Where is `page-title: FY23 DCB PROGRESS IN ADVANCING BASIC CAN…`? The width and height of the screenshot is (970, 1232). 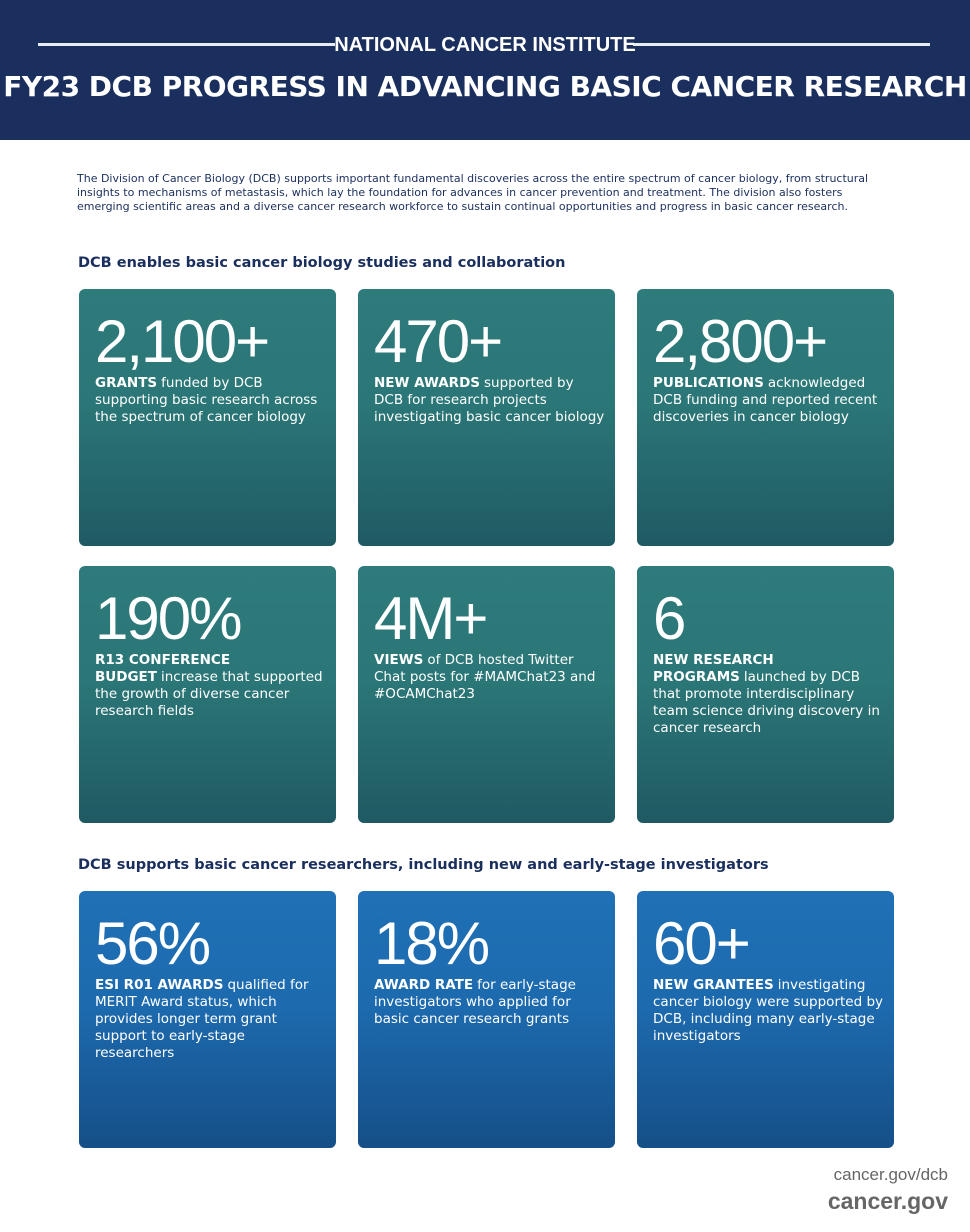 page-title: FY23 DCB PROGRESS IN ADVANCING BASIC CAN… is located at coordinates (485, 86).